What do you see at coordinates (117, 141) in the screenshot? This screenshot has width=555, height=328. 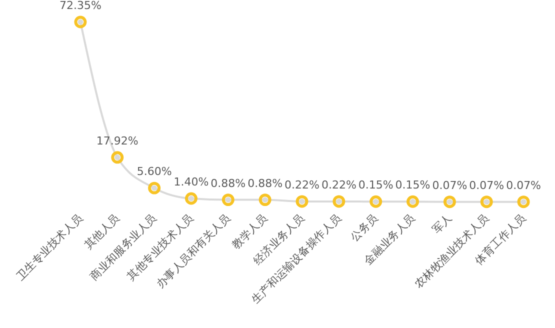 I see `data-label: 17.92%` at bounding box center [117, 141].